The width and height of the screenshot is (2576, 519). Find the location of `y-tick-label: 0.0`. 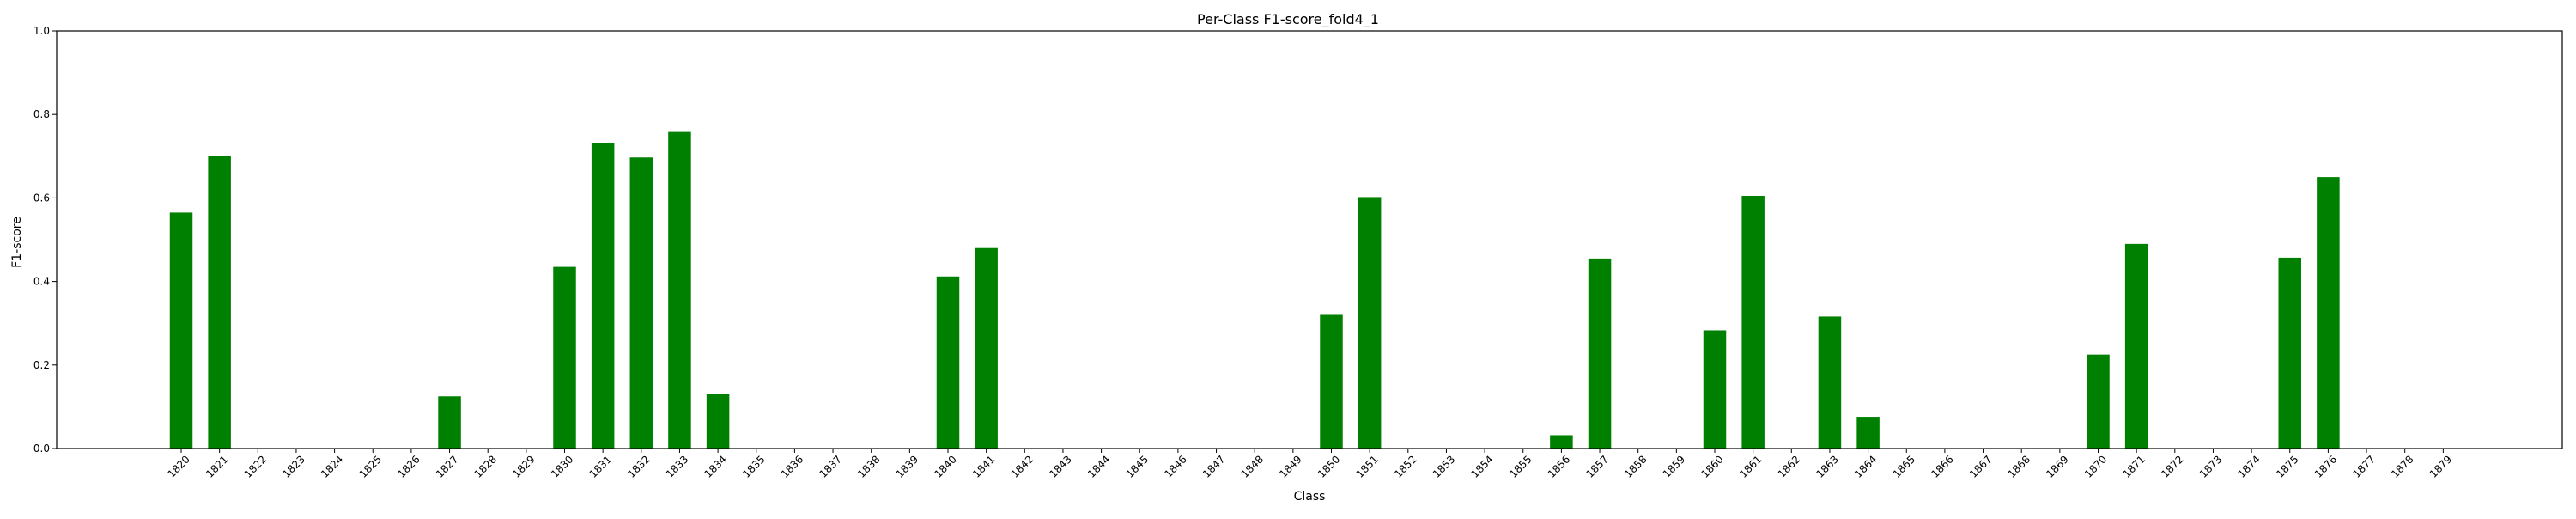

y-tick-label: 0.0 is located at coordinates (41, 449).